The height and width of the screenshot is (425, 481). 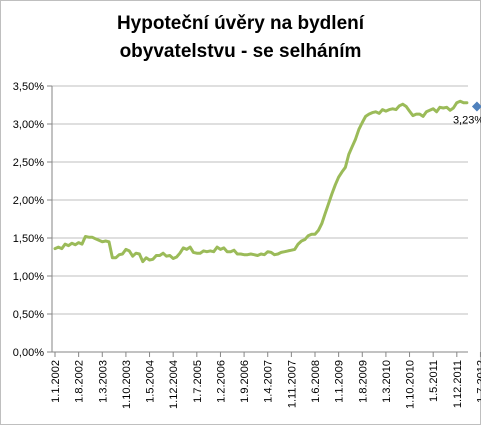 I want to click on y-tick-label: 2,50%, so click(x=28, y=163).